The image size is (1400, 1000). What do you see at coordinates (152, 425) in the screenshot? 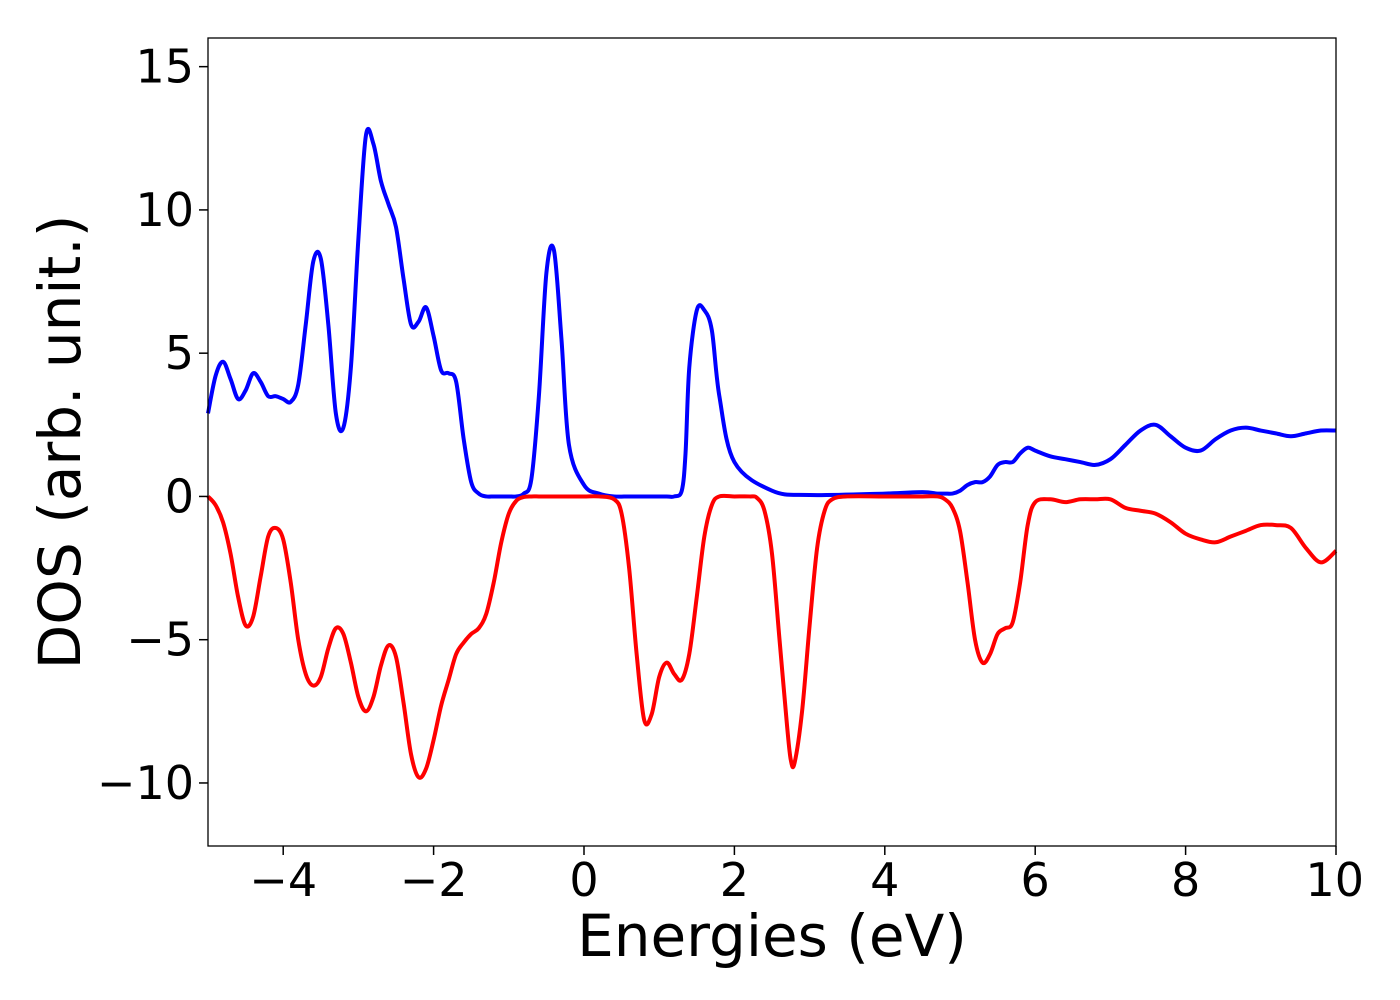
I see `y-axis: −10 −5 0 5 10 15` at bounding box center [152, 425].